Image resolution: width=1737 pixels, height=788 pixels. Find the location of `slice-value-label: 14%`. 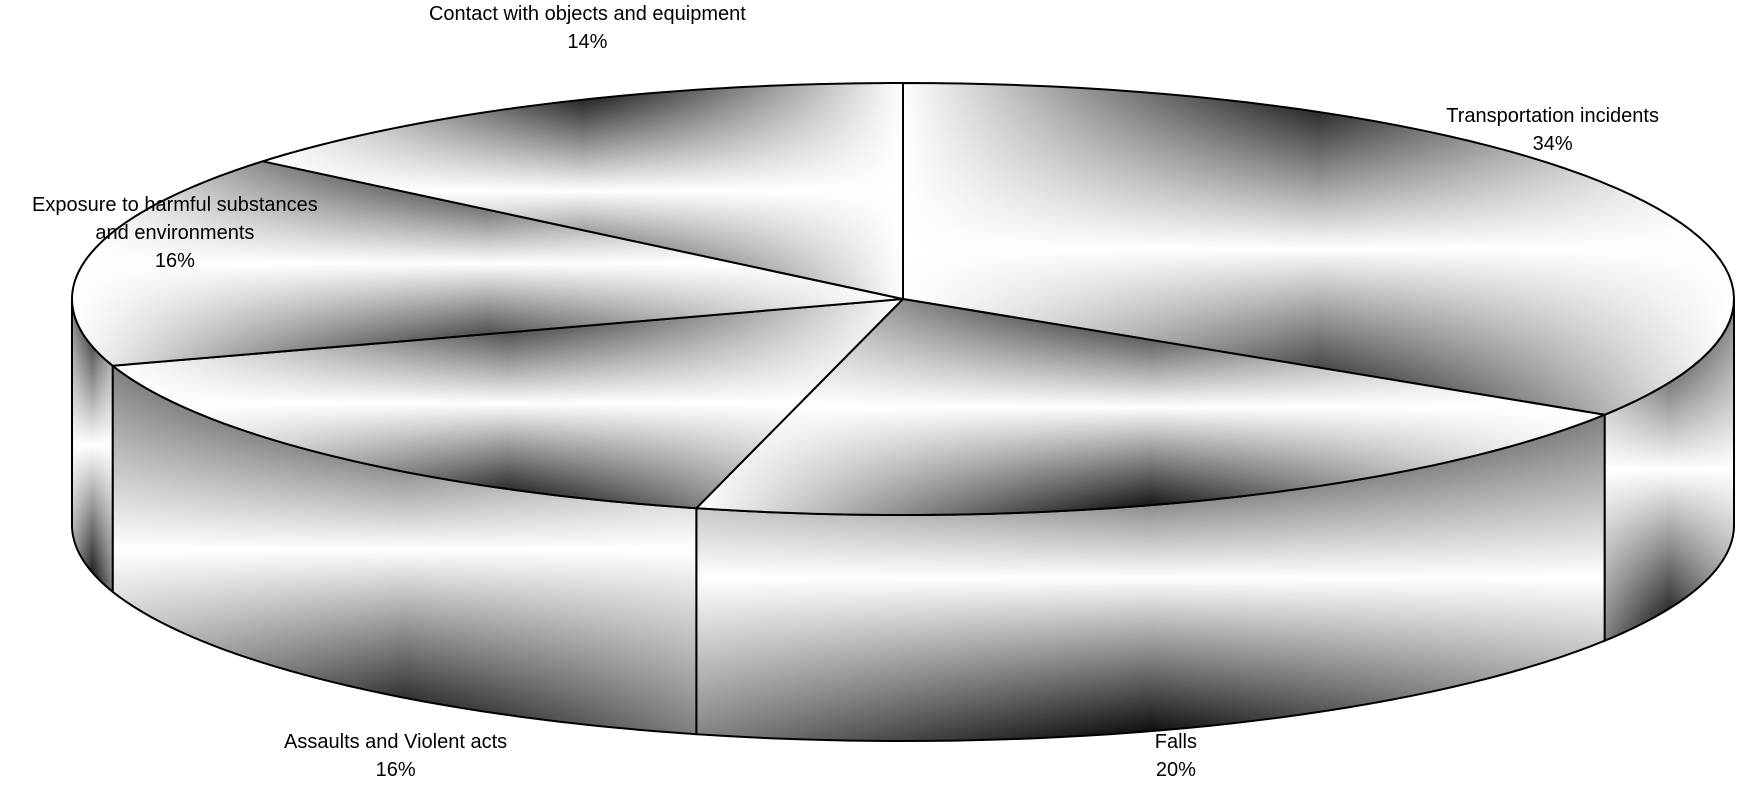

slice-value-label: 14% is located at coordinates (587, 42).